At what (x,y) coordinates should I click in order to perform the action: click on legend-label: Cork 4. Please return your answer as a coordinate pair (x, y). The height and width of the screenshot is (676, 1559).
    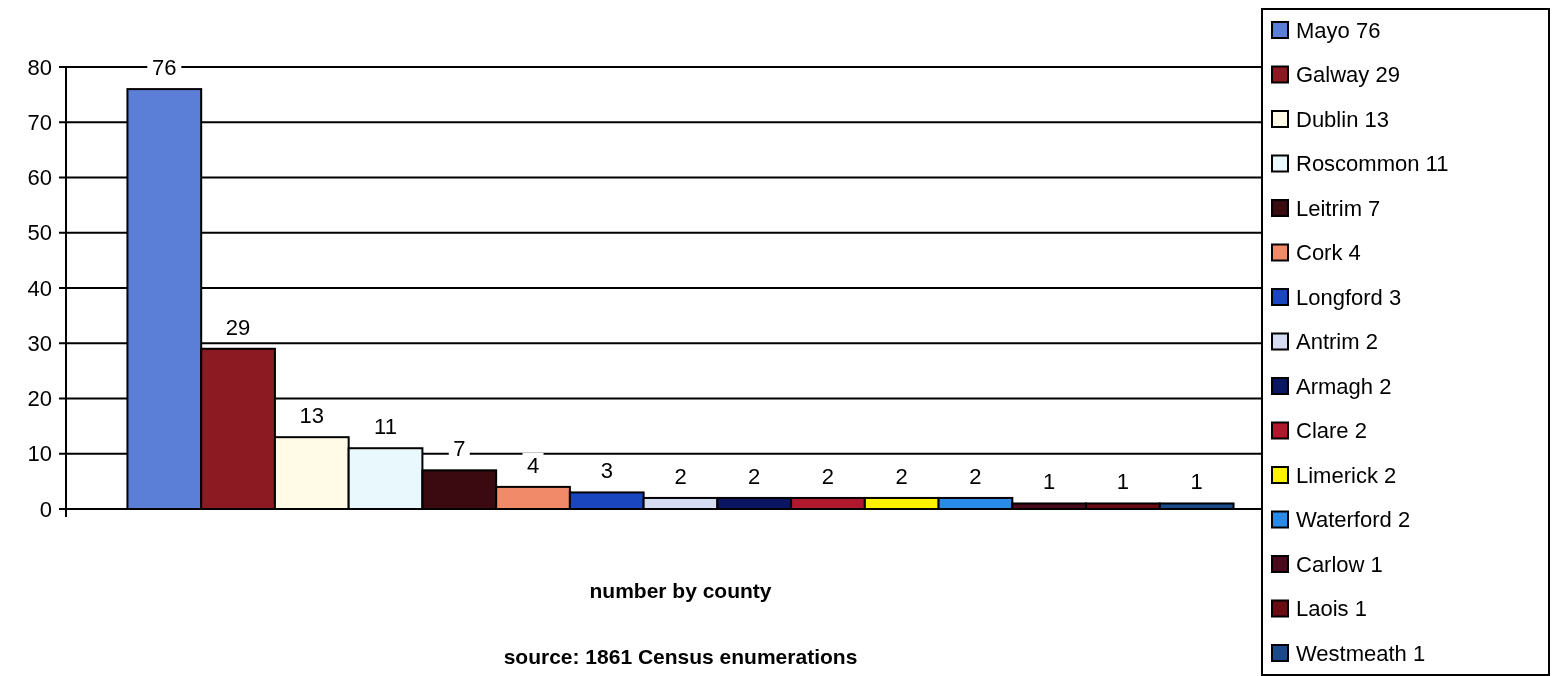
    Looking at the image, I should click on (1328, 253).